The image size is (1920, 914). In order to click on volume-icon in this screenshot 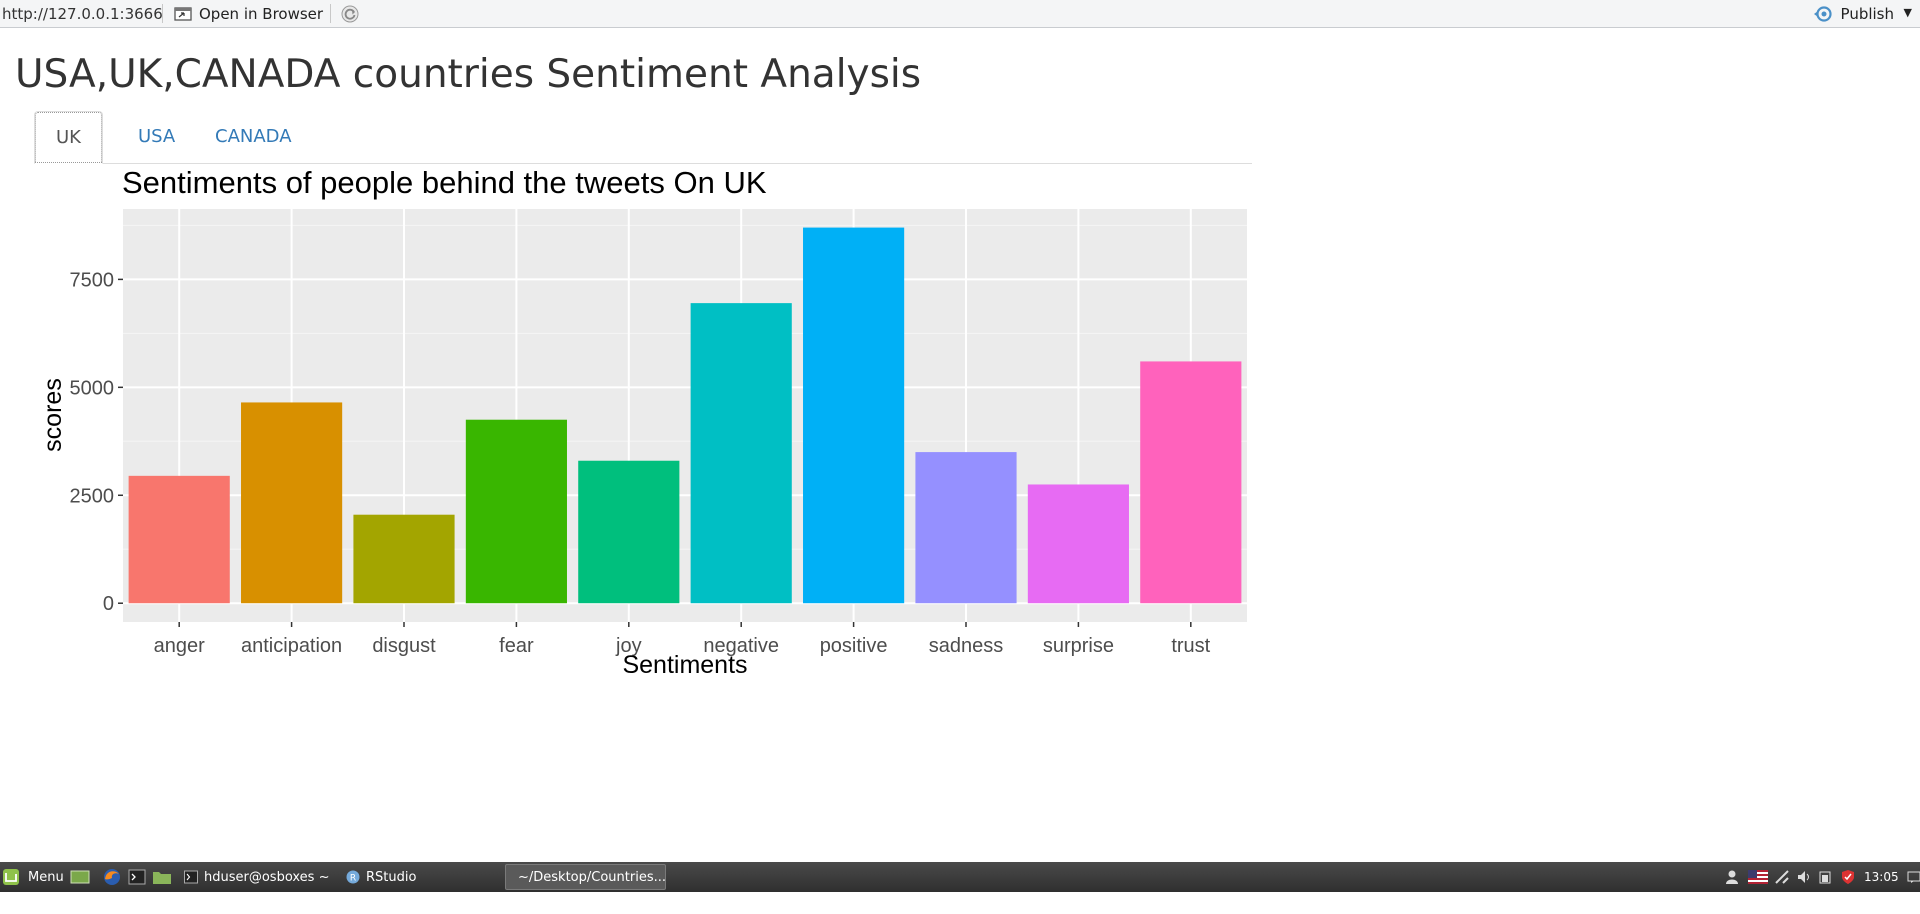, I will do `click(1804, 877)`.